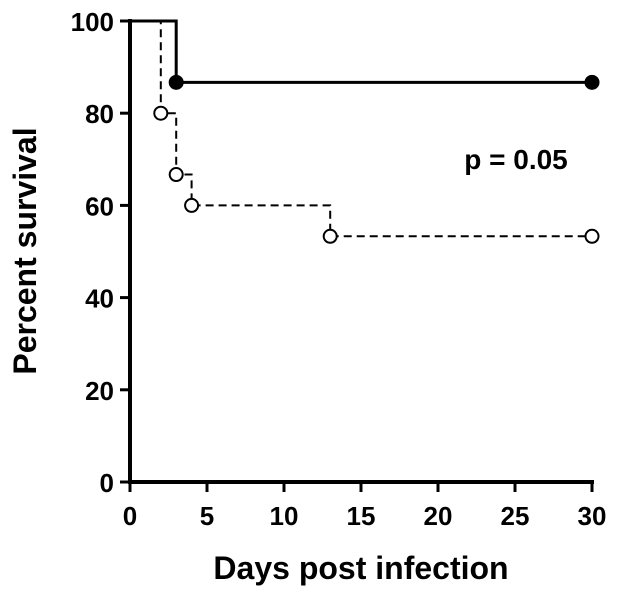 The image size is (619, 603). I want to click on y-tick-label: 40, so click(99, 299).